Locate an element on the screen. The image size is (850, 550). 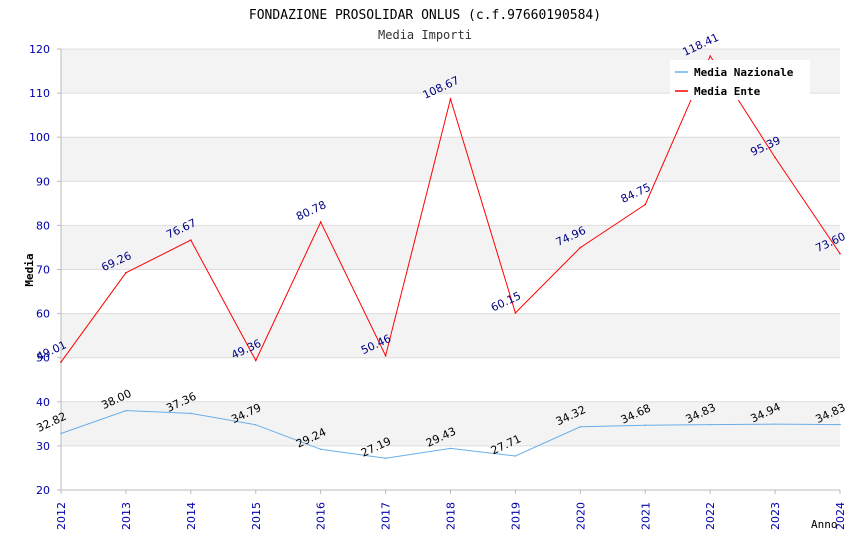
legend-box is located at coordinates (740, 80).